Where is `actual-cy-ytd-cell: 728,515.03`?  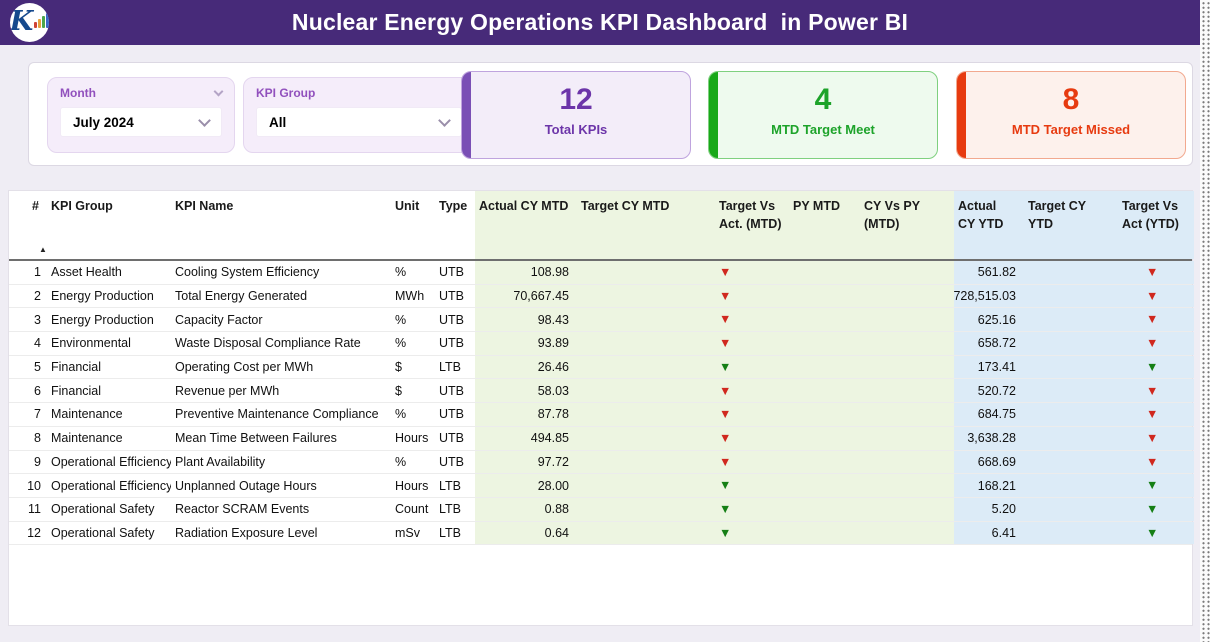
actual-cy-ytd-cell: 728,515.03 is located at coordinates (985, 296).